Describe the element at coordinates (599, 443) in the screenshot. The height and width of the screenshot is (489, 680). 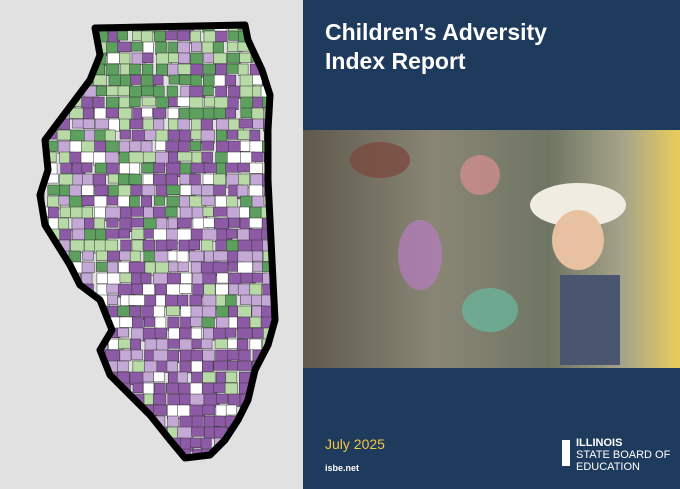
I see `logo-text: ILLINOIS` at that location.